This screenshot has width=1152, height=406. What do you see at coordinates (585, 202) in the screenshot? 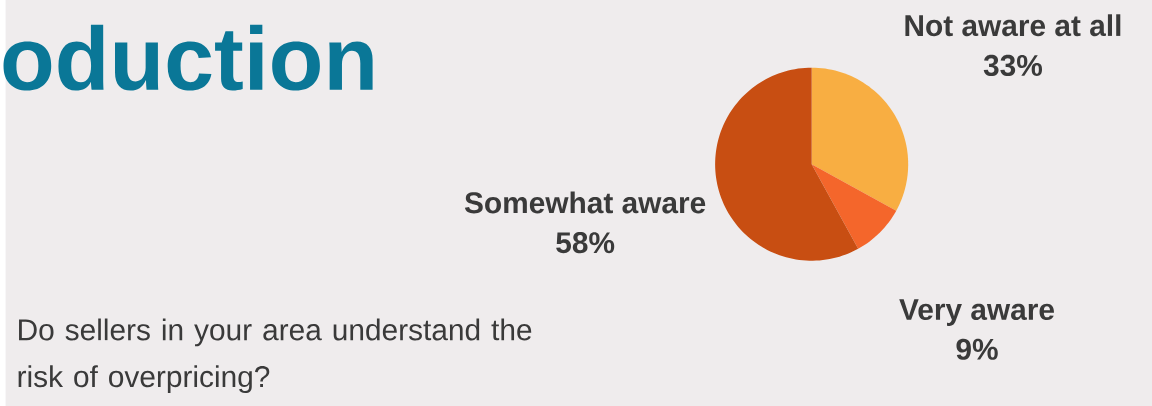
I see `slice-label: Somewhat aware` at bounding box center [585, 202].